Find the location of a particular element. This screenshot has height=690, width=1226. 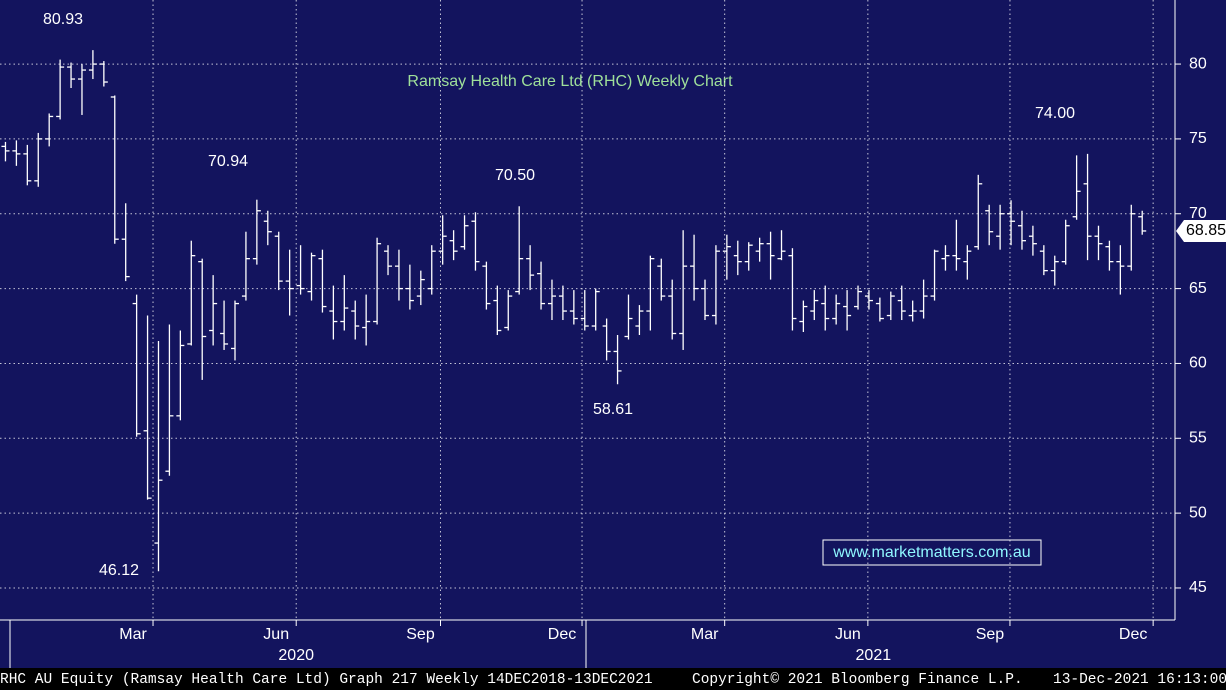

last-price-tag is located at coordinates (1201, 230).